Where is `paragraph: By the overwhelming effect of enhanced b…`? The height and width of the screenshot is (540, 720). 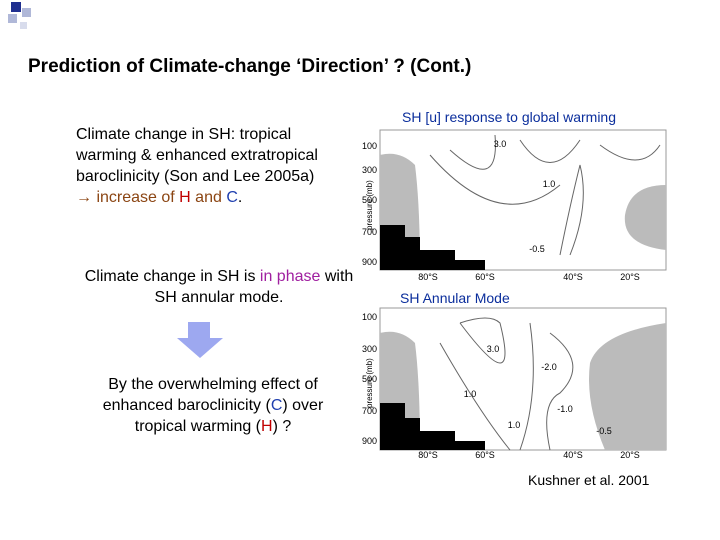
paragraph: By the overwhelming effect of enhanced b… is located at coordinates (213, 405).